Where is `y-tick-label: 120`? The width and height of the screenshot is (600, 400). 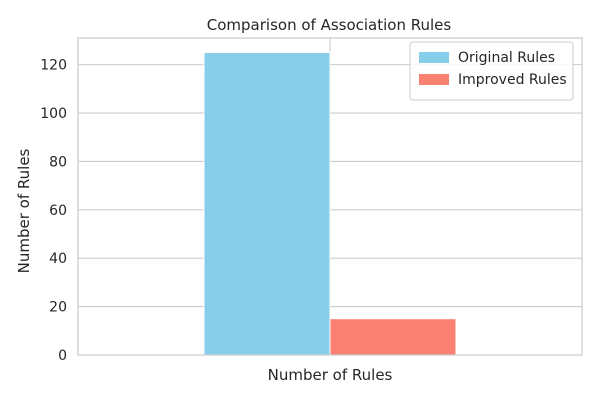
y-tick-label: 120 is located at coordinates (53, 66).